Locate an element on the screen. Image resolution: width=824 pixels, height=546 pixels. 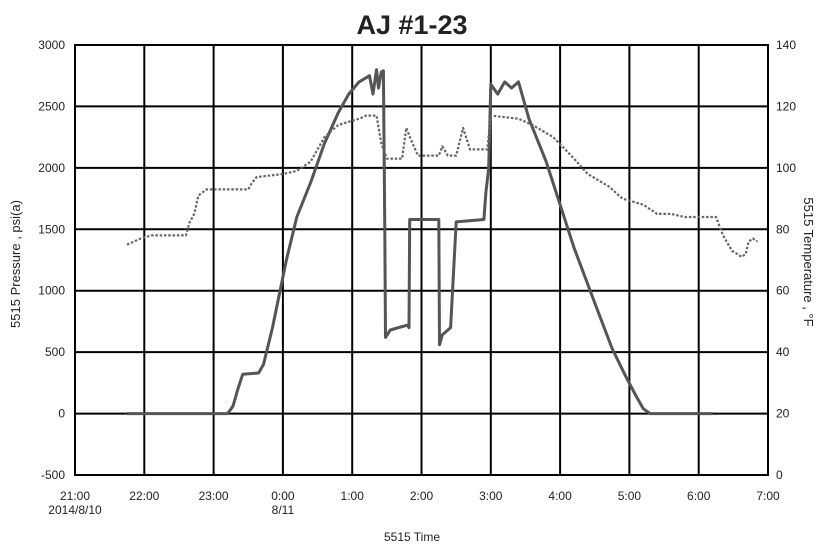
x-tick-label: 2:00 is located at coordinates (422, 496).